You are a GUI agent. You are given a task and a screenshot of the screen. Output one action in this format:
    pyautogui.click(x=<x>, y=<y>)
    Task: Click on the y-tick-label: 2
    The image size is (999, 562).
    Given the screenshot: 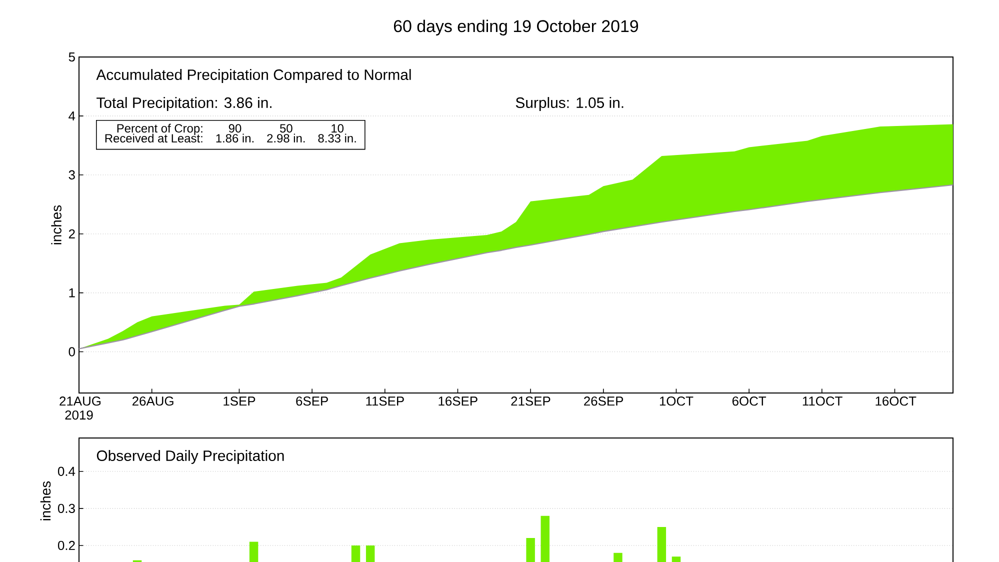 What is the action you would take?
    pyautogui.click(x=71, y=233)
    